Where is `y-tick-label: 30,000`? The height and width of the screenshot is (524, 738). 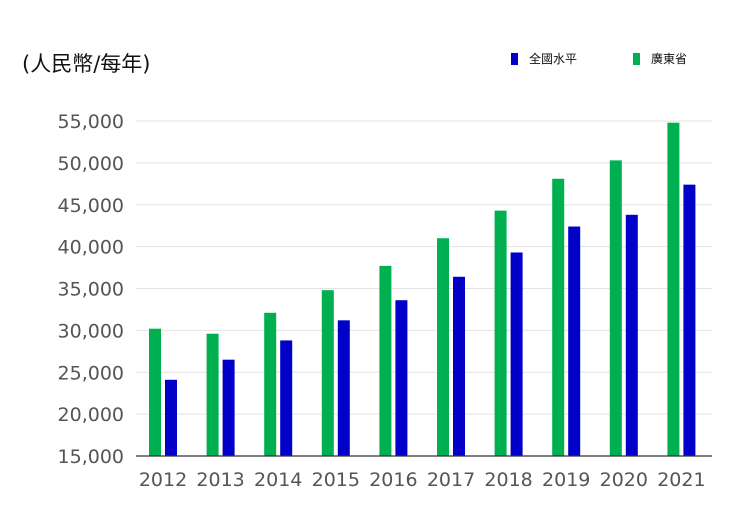
y-tick-label: 30,000 is located at coordinates (91, 331).